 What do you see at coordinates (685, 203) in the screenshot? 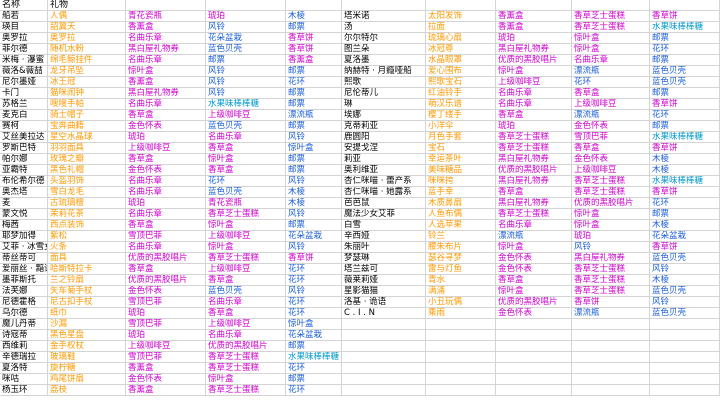
I see `gift-cell: 花环` at bounding box center [685, 203].